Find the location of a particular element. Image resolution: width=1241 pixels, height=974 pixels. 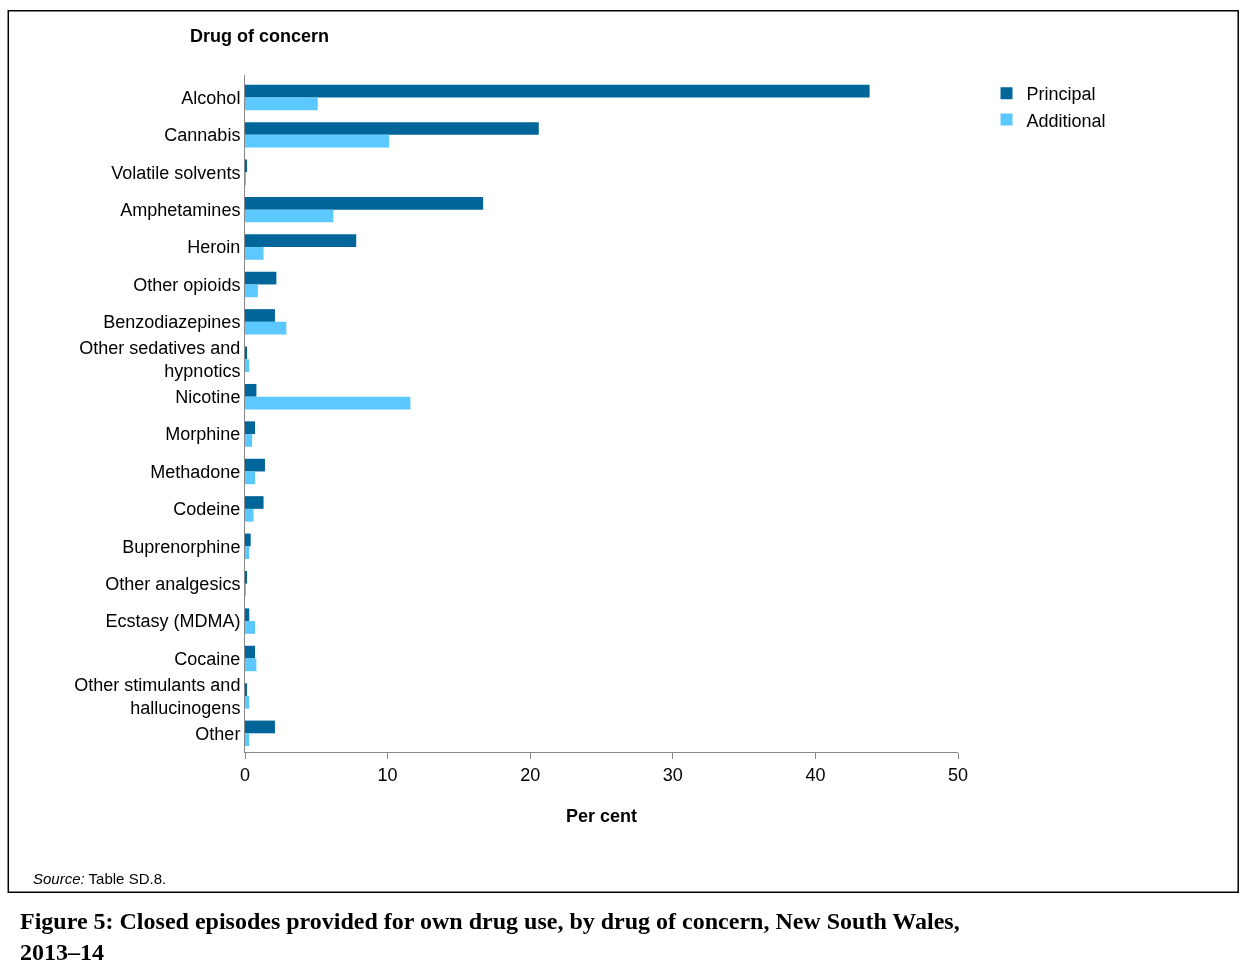

y-tick-label: Other stimulants and hallucinogens is located at coordinates (157, 696).